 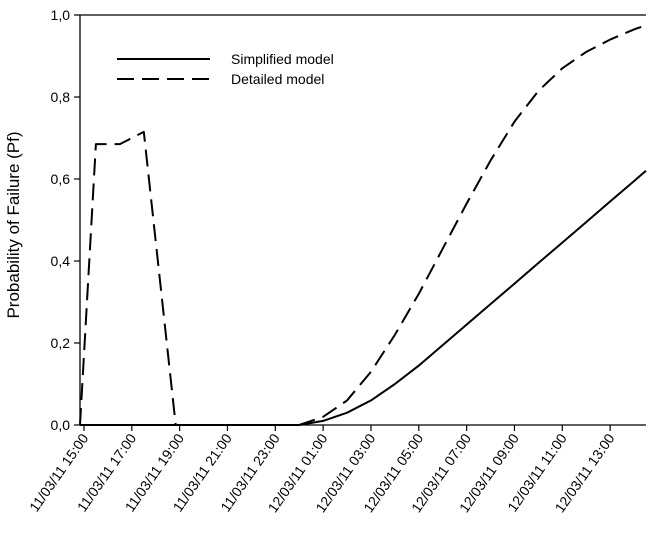 What do you see at coordinates (282, 59) in the screenshot?
I see `legend-label: Simplified model` at bounding box center [282, 59].